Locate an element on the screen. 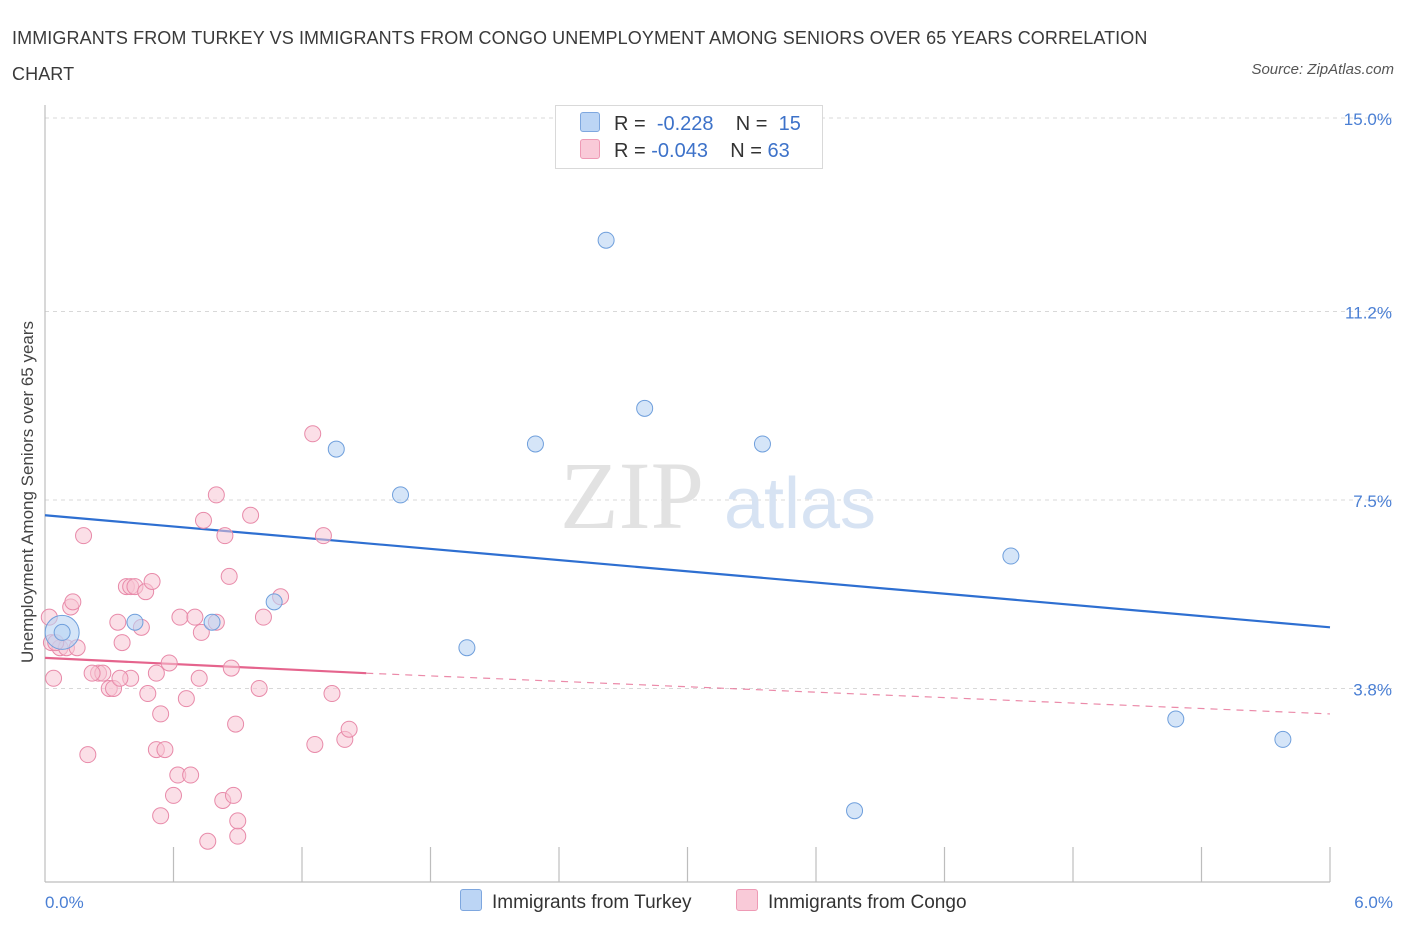 This screenshot has height=930, width=1406. stats-row-turkey: R = -0.228 N = 15 is located at coordinates (690, 125).